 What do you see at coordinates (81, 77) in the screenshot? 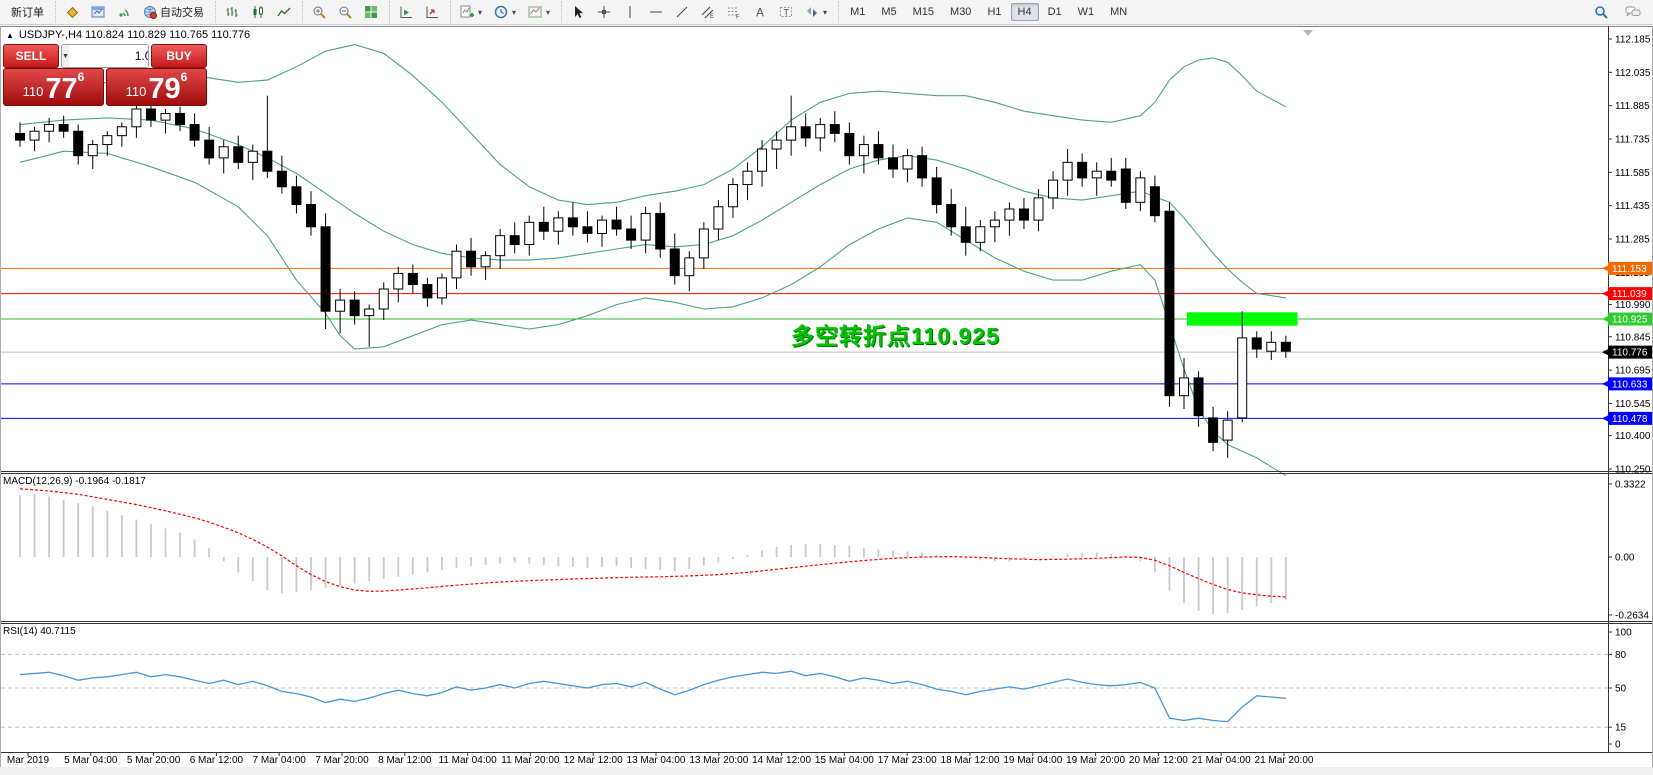
I see `sell-price-sup: 6` at bounding box center [81, 77].